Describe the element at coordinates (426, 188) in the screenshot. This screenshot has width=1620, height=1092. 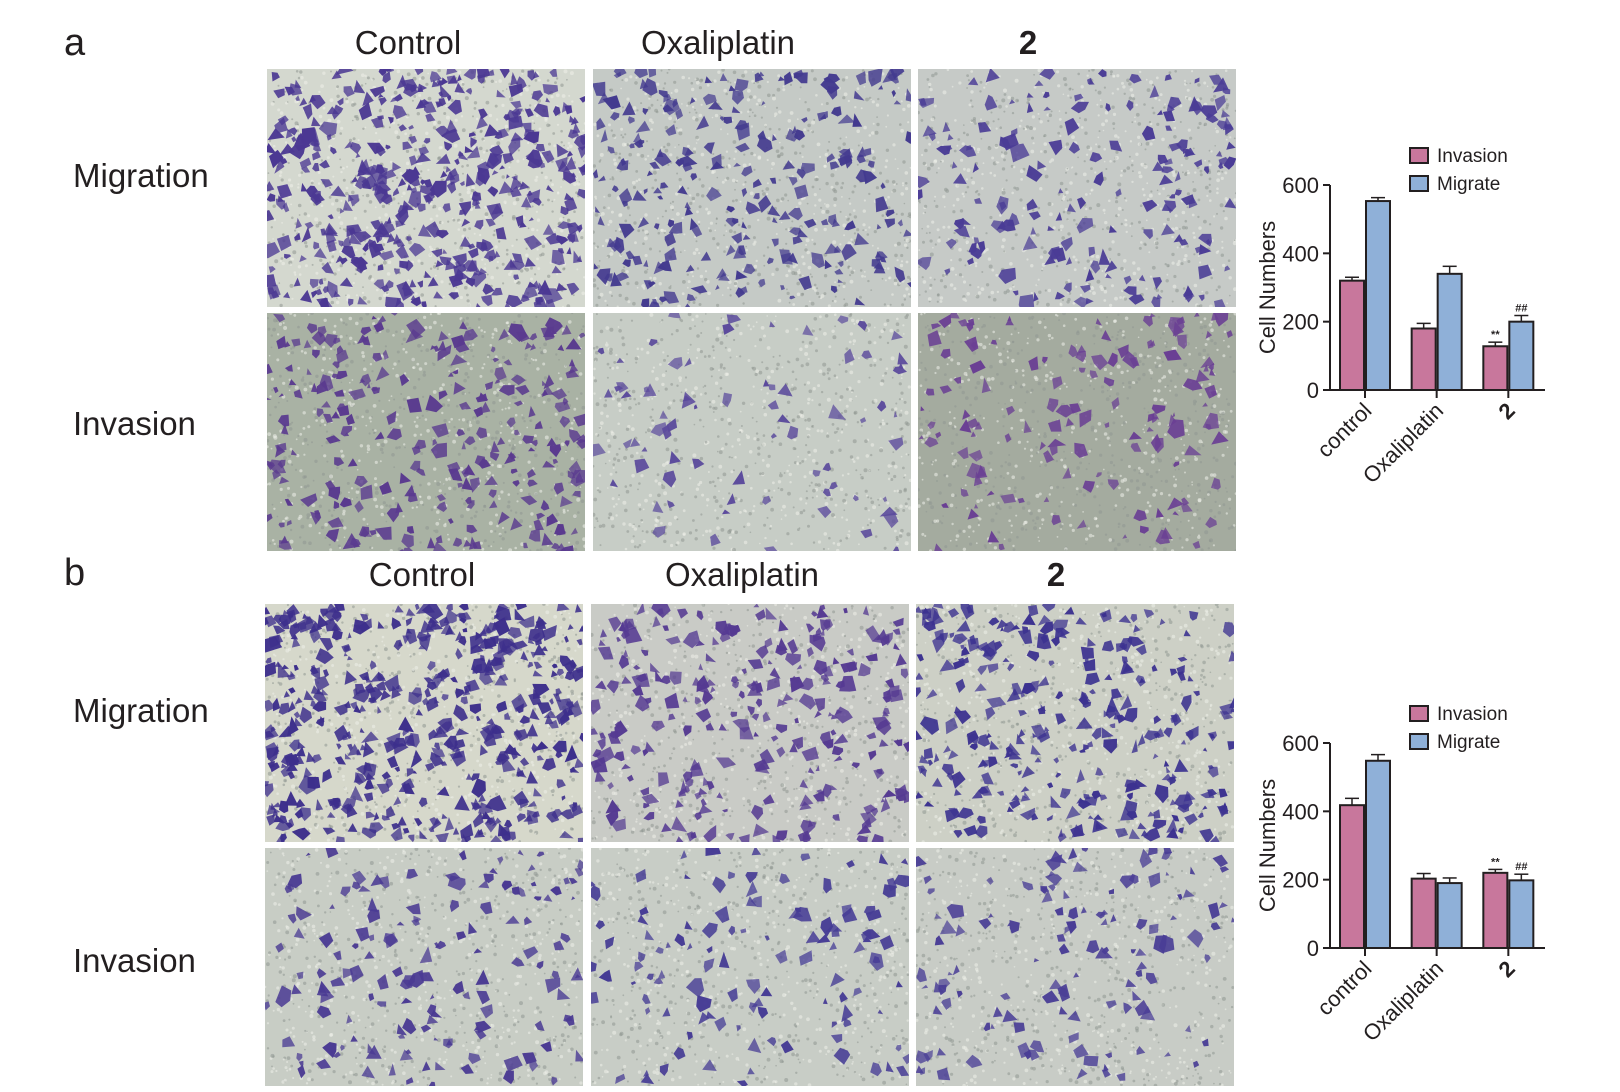
I see `micrograph-a-migration-control` at that location.